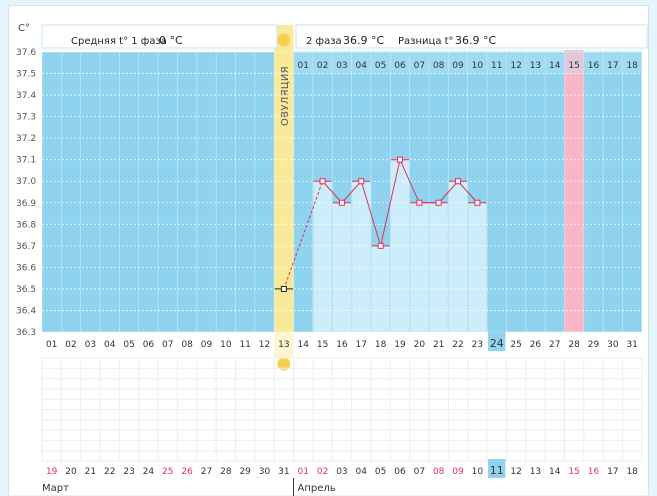  What do you see at coordinates (478, 66) in the screenshot?
I see `phase2-day-label: 10` at bounding box center [478, 66].